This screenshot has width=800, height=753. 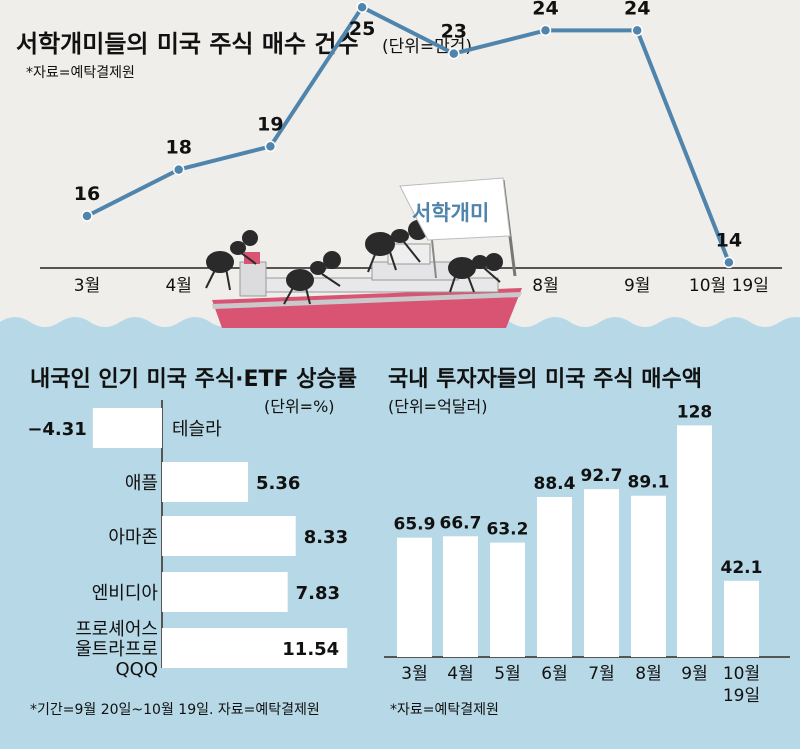 What do you see at coordinates (80, 73) in the screenshot?
I see `line-chart-source: *자료=예탁결제원` at bounding box center [80, 73].